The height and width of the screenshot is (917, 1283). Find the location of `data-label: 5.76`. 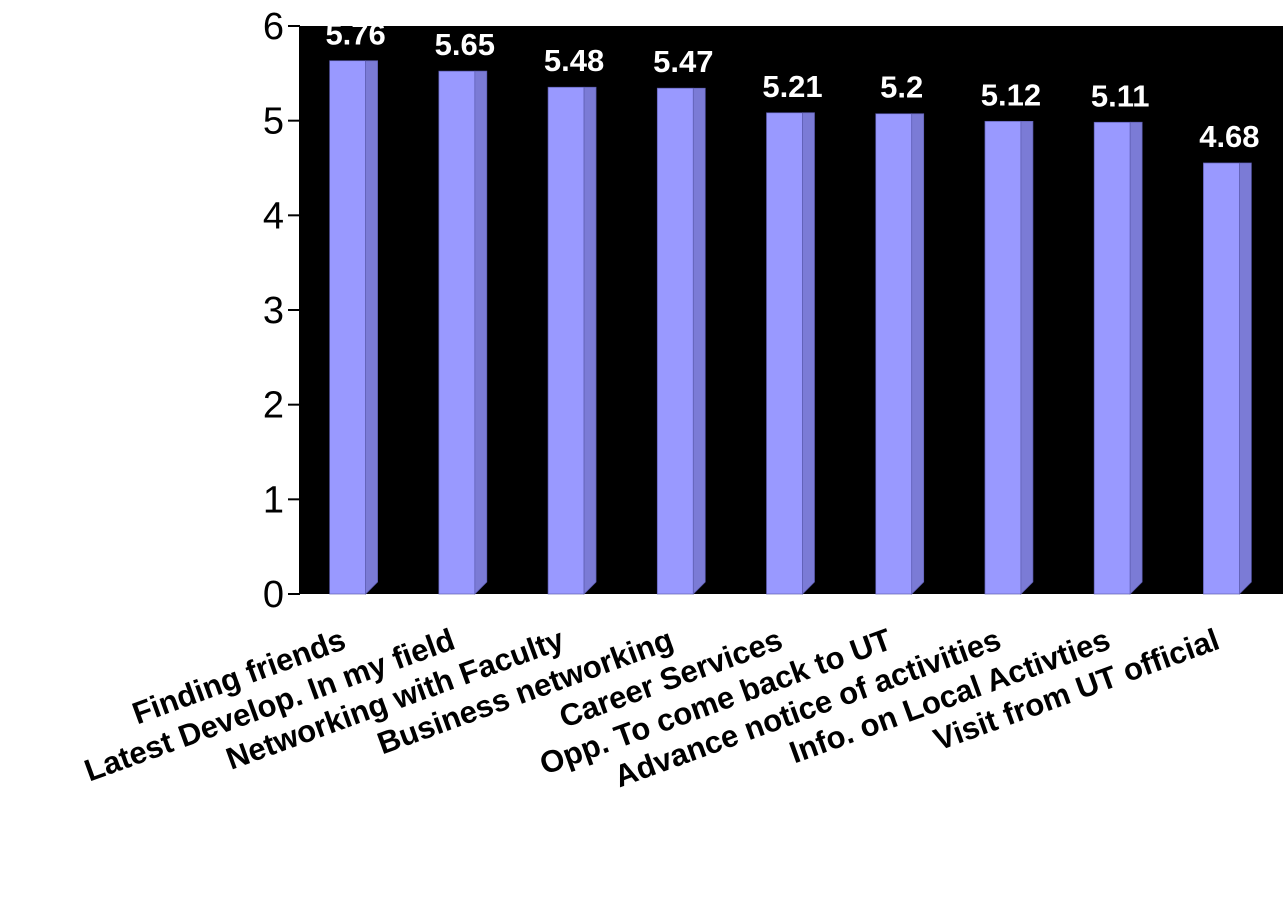

data-label: 5.76 is located at coordinates (355, 34).